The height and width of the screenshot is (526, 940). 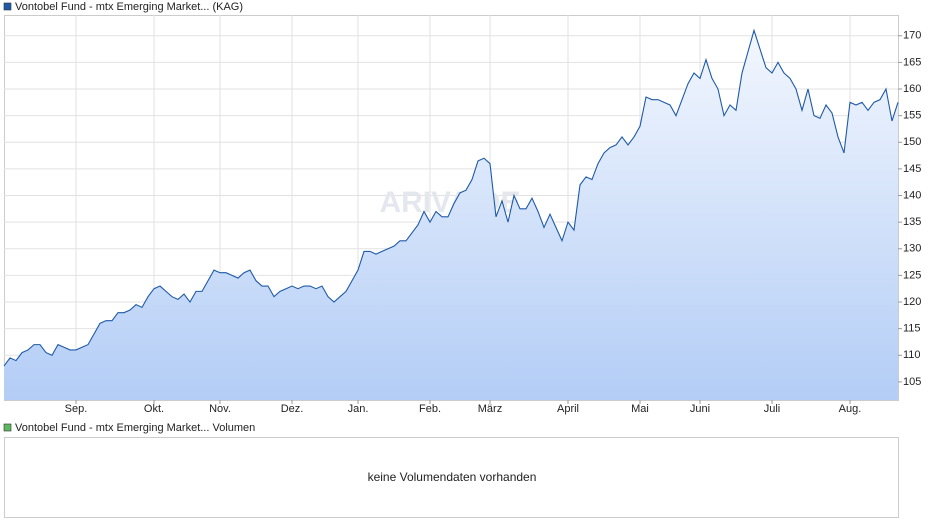 What do you see at coordinates (912, 169) in the screenshot?
I see `y-tick-label: 145` at bounding box center [912, 169].